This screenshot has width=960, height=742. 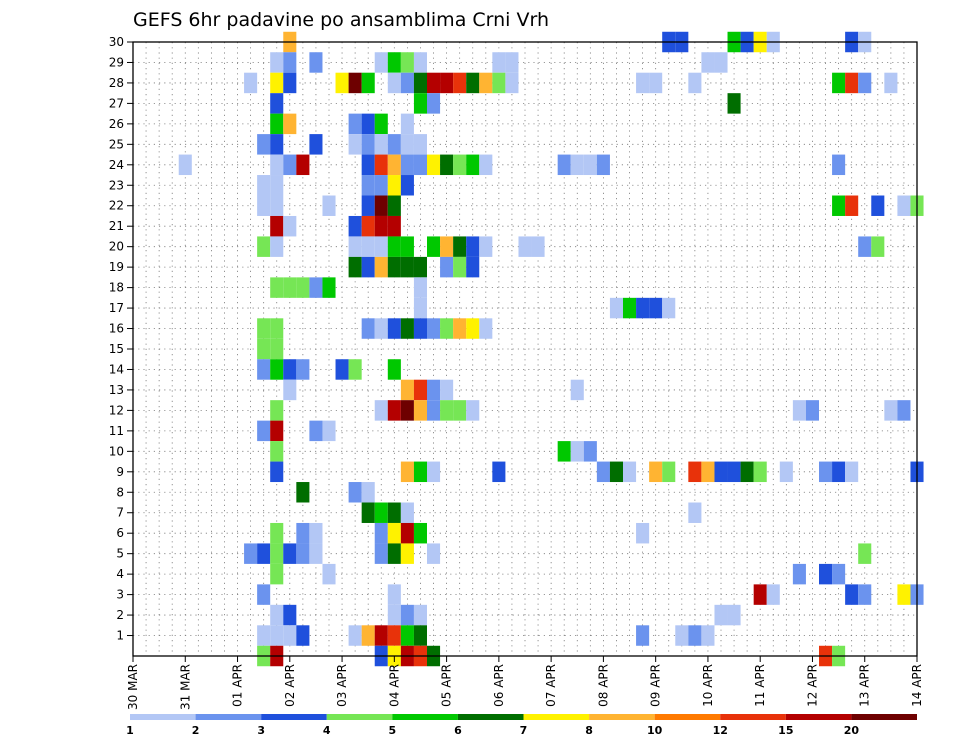 I want to click on colorbar-label: 7, so click(x=524, y=730).